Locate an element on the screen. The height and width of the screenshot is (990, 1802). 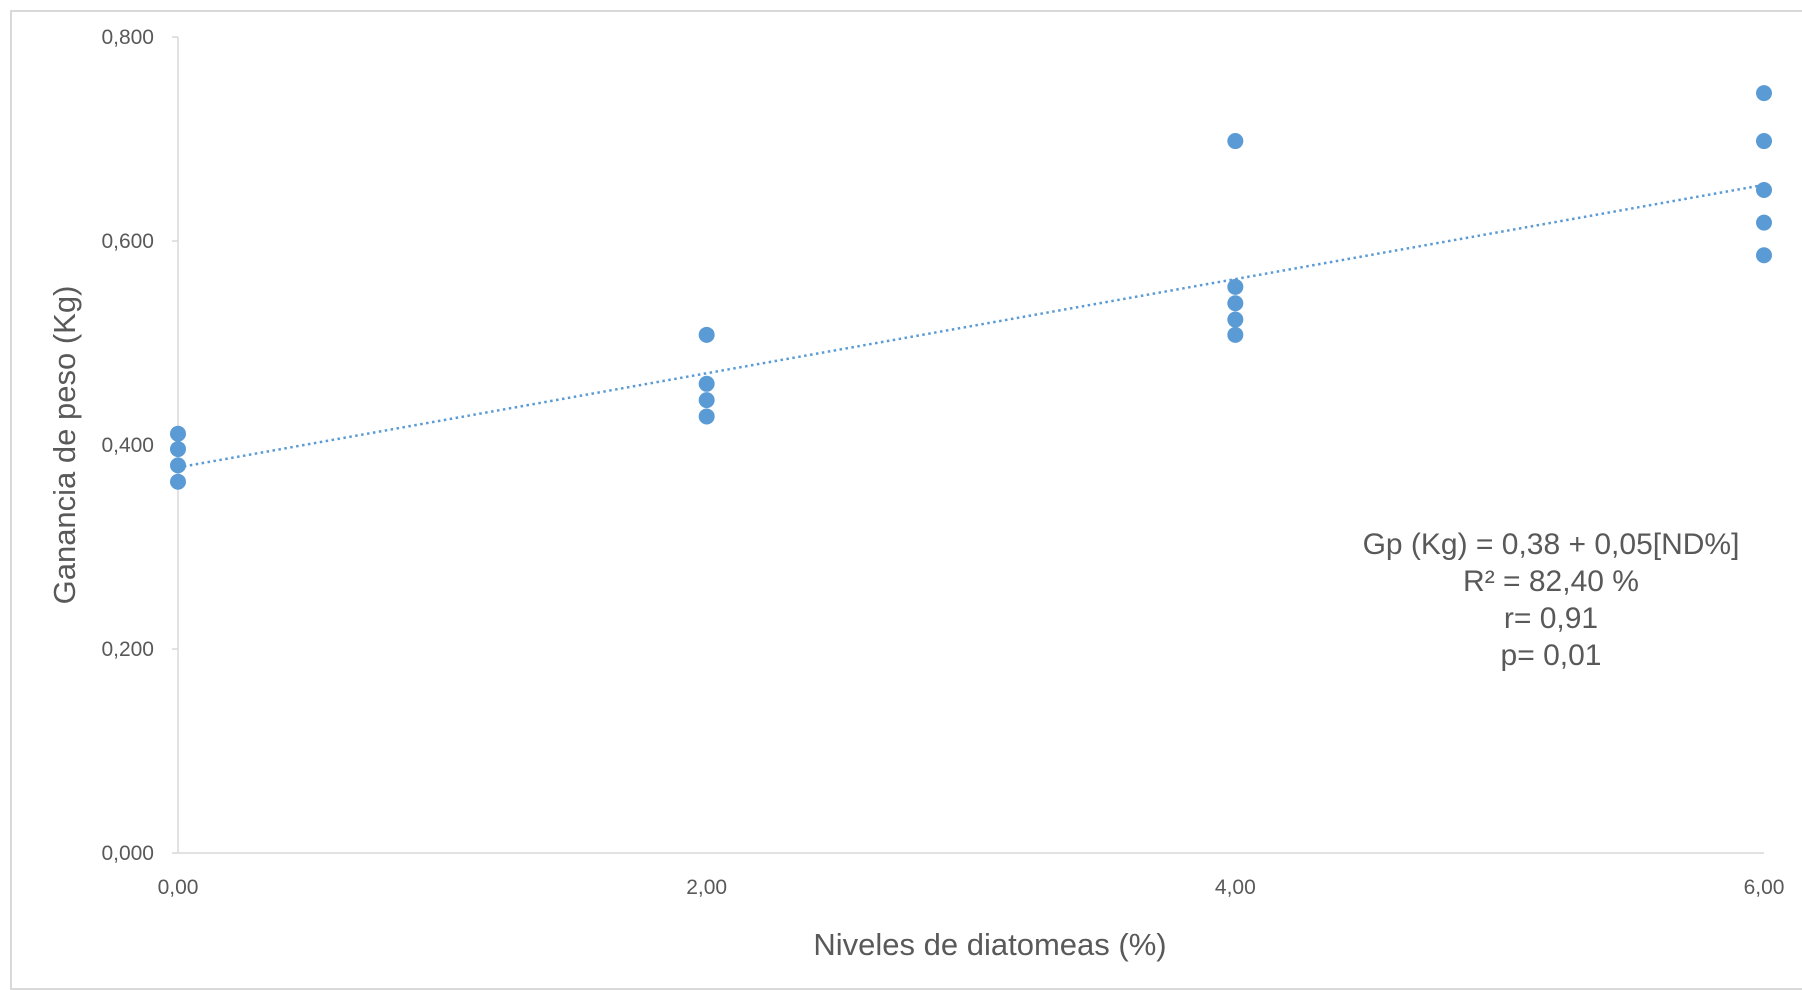
annotation-p: p= 0,01 is located at coordinates (1551, 655).